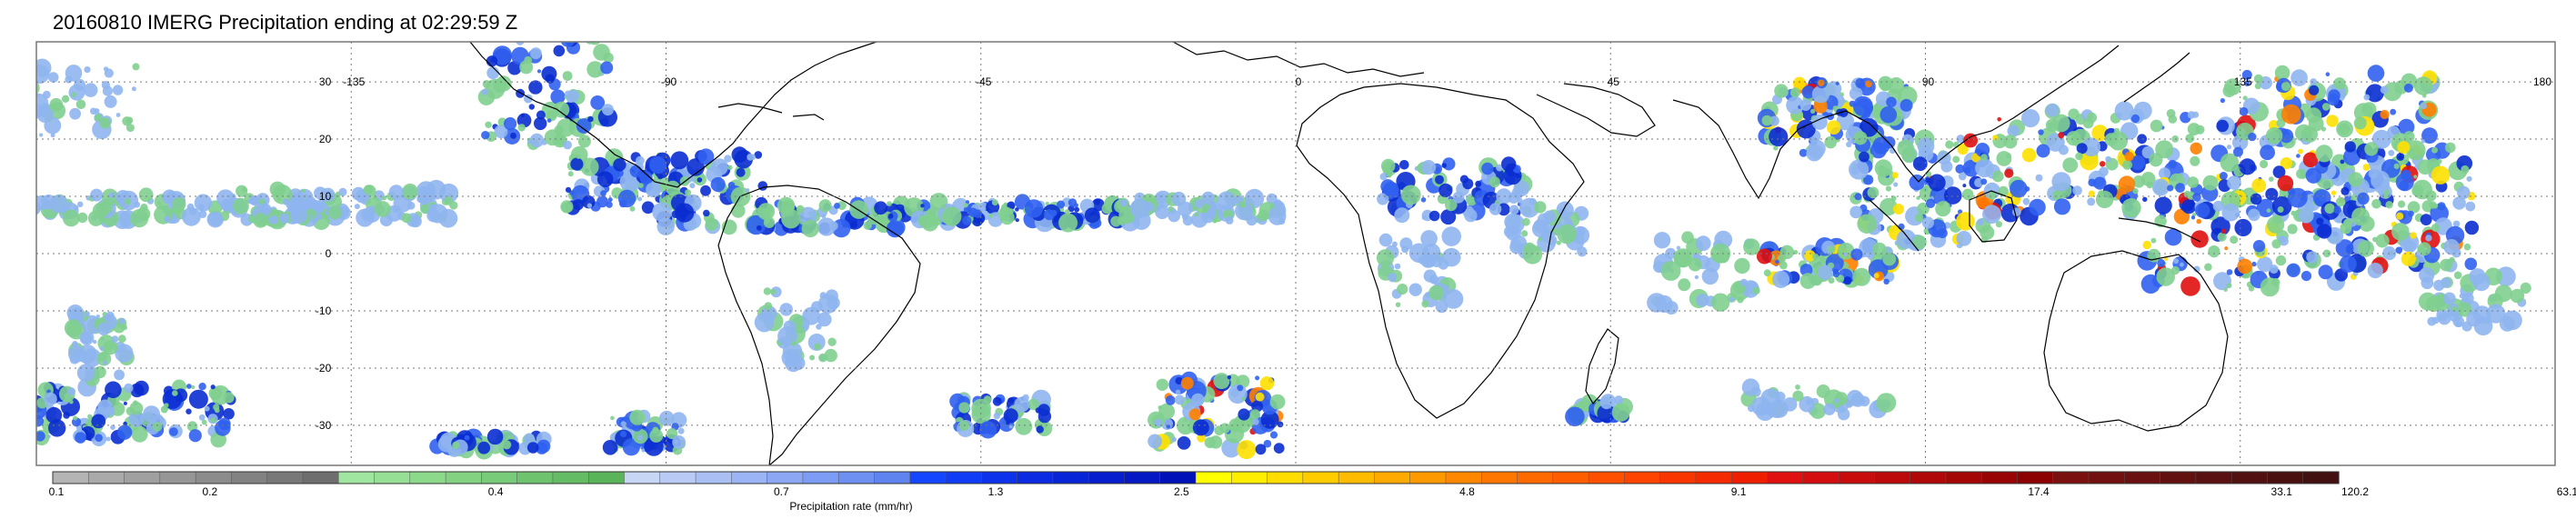  I want to click on colorbar-tick-label: 17.4, so click(2039, 492).